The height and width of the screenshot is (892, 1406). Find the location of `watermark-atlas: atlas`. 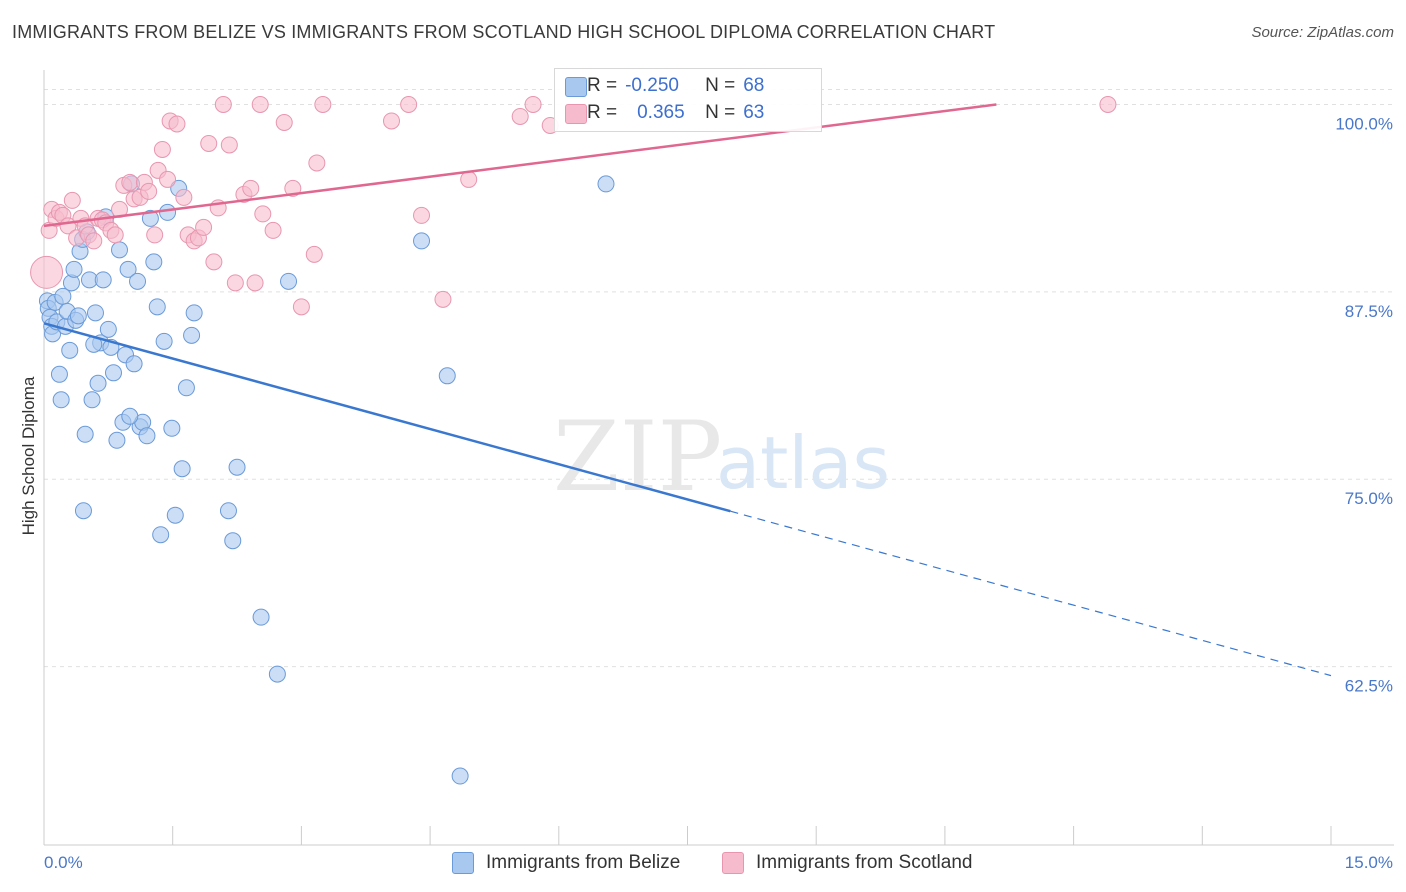

watermark-atlas: atlas is located at coordinates (803, 463).